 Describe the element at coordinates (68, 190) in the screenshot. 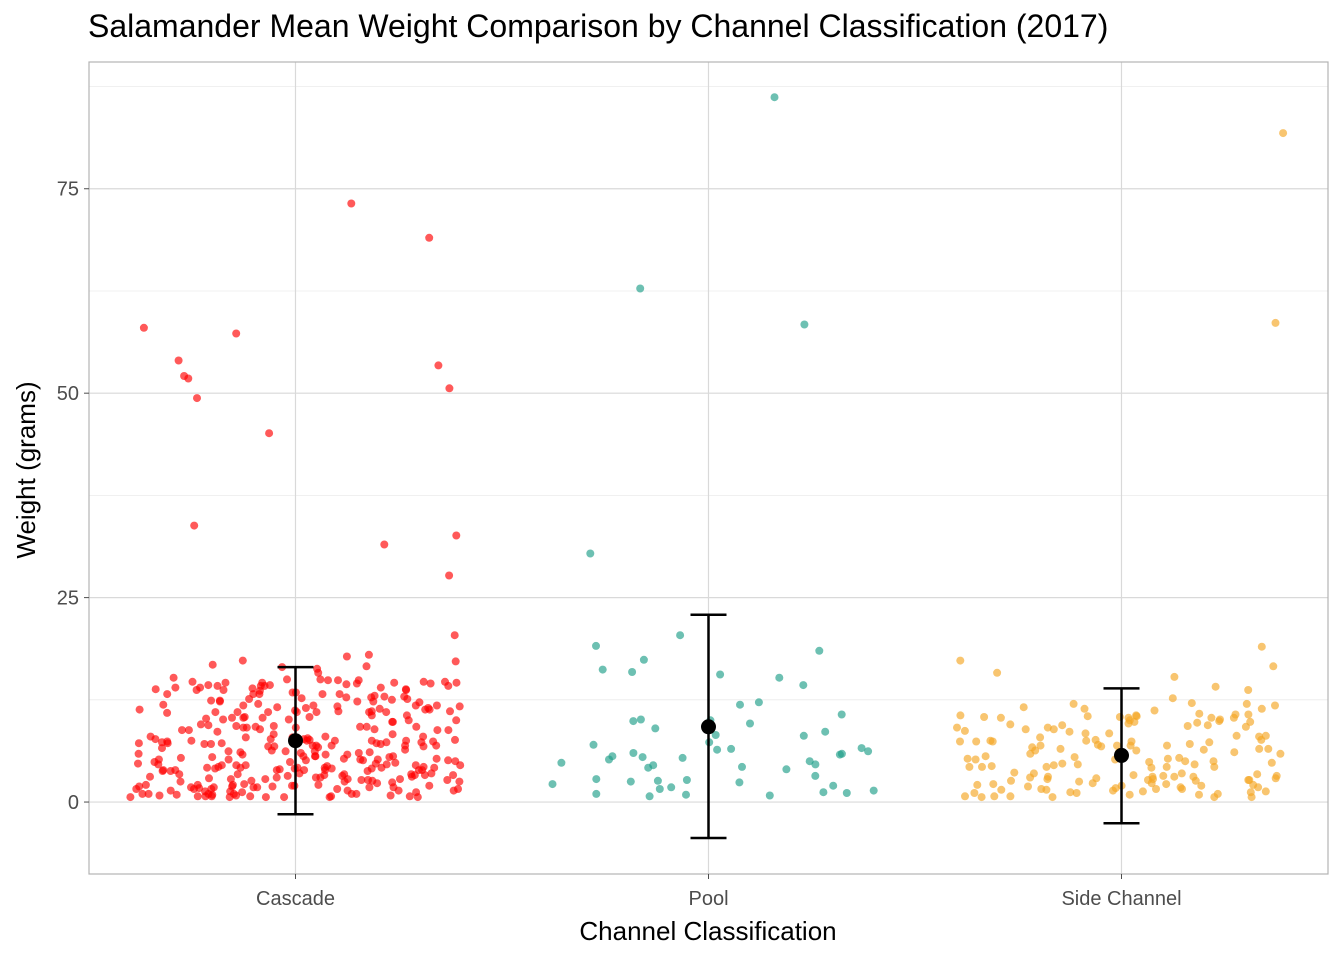

I see `y-tick-label: 75` at that location.